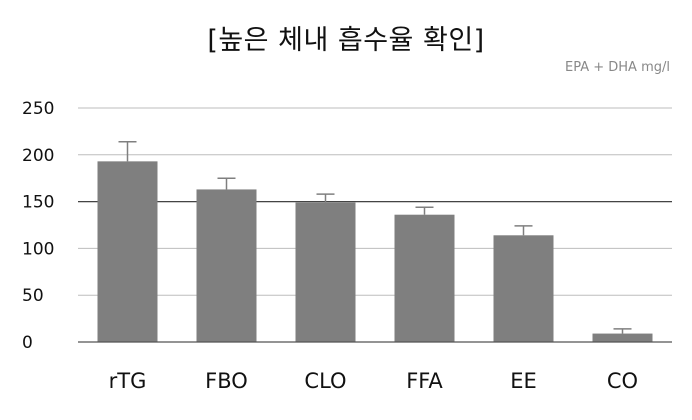  Describe the element at coordinates (523, 381) in the screenshot. I see `x-tick-label: EE` at that location.